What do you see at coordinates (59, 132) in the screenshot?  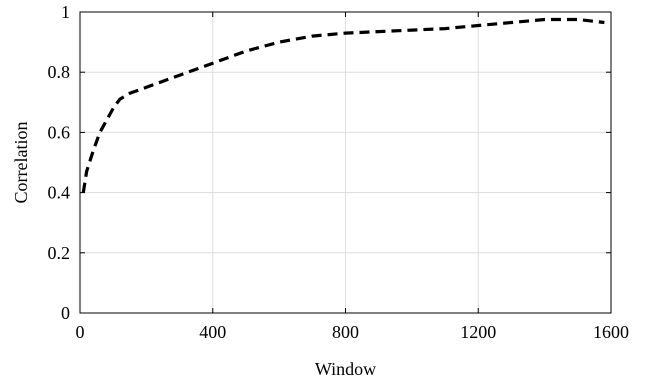 I see `y-tick-label-3: 0.6` at bounding box center [59, 132].